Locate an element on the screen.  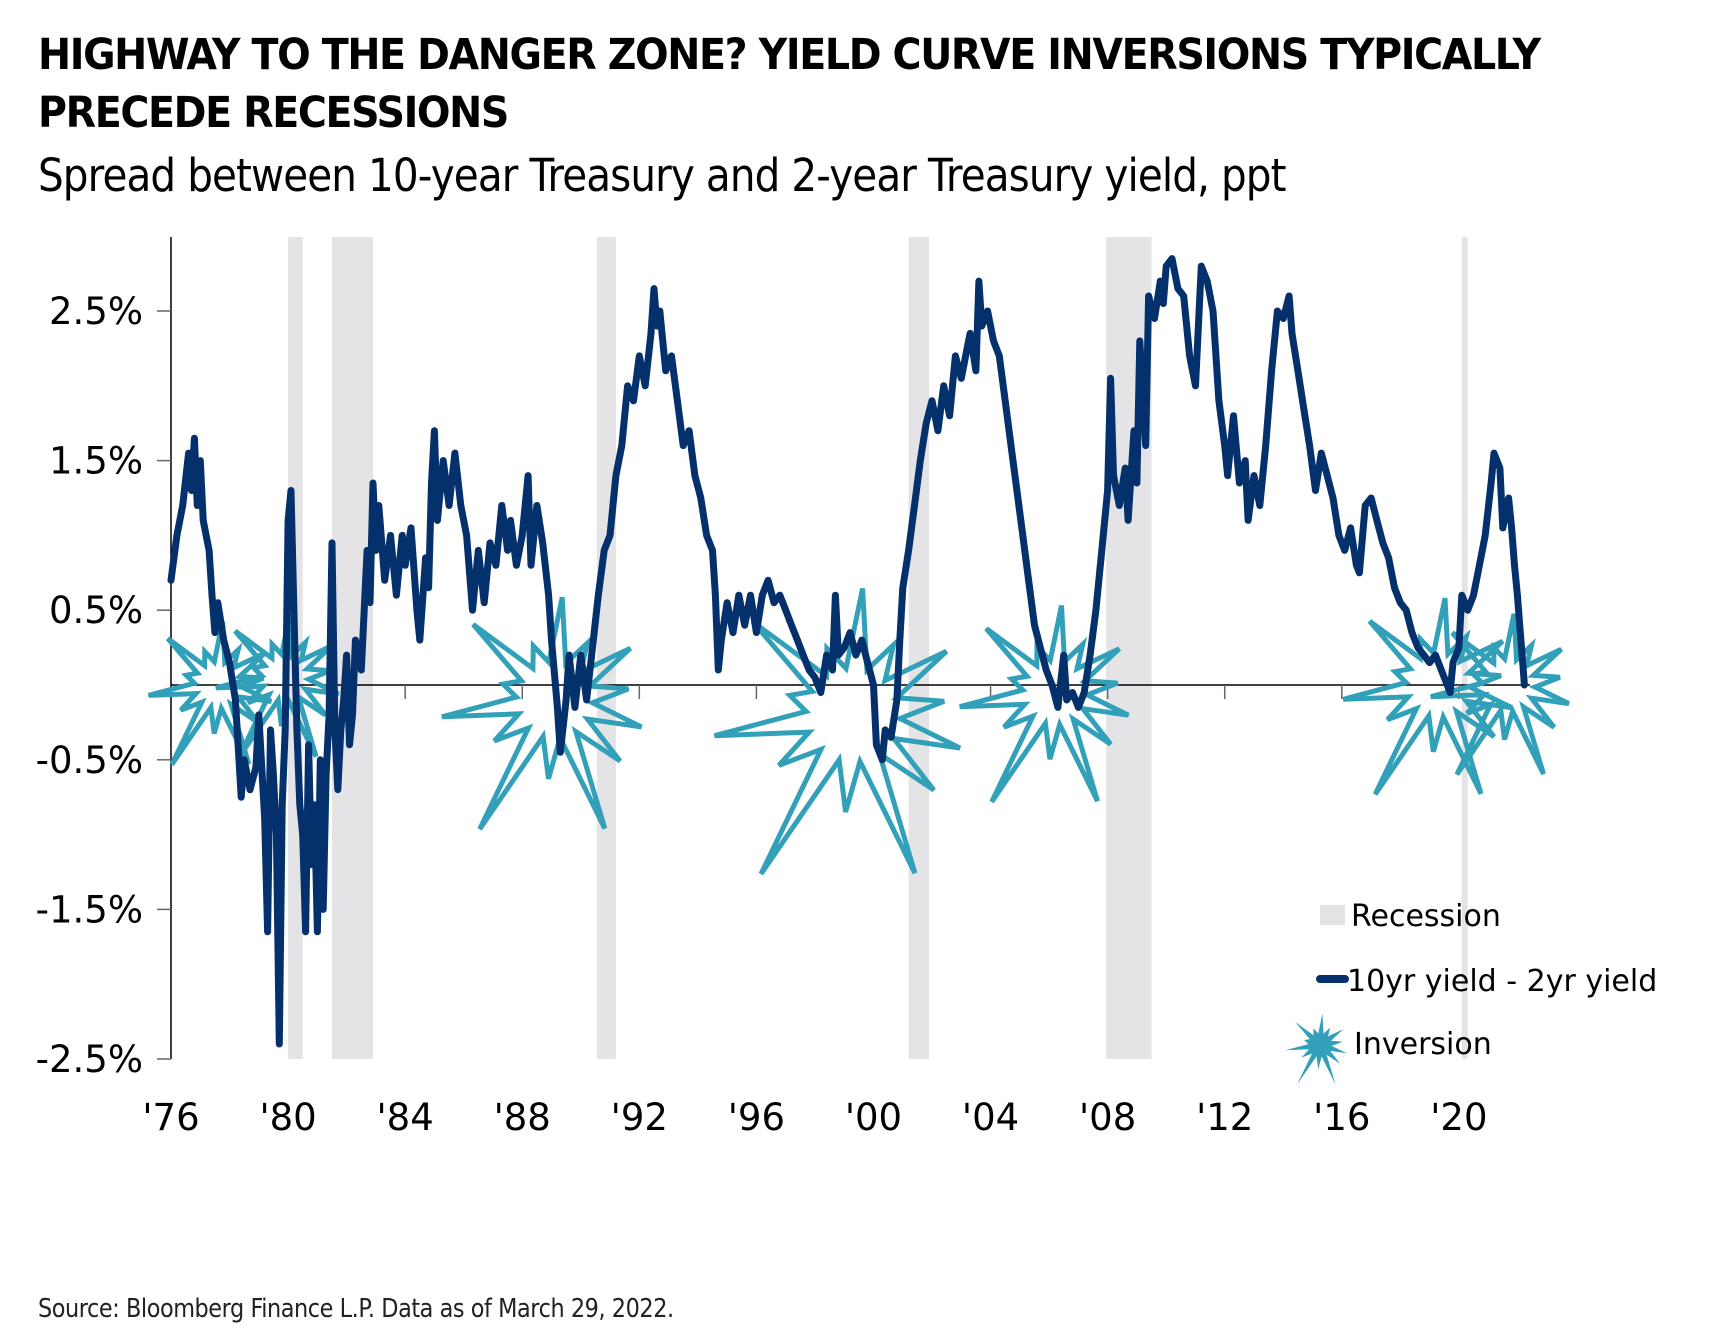
x-tick-label: '08 is located at coordinates (1107, 1117).